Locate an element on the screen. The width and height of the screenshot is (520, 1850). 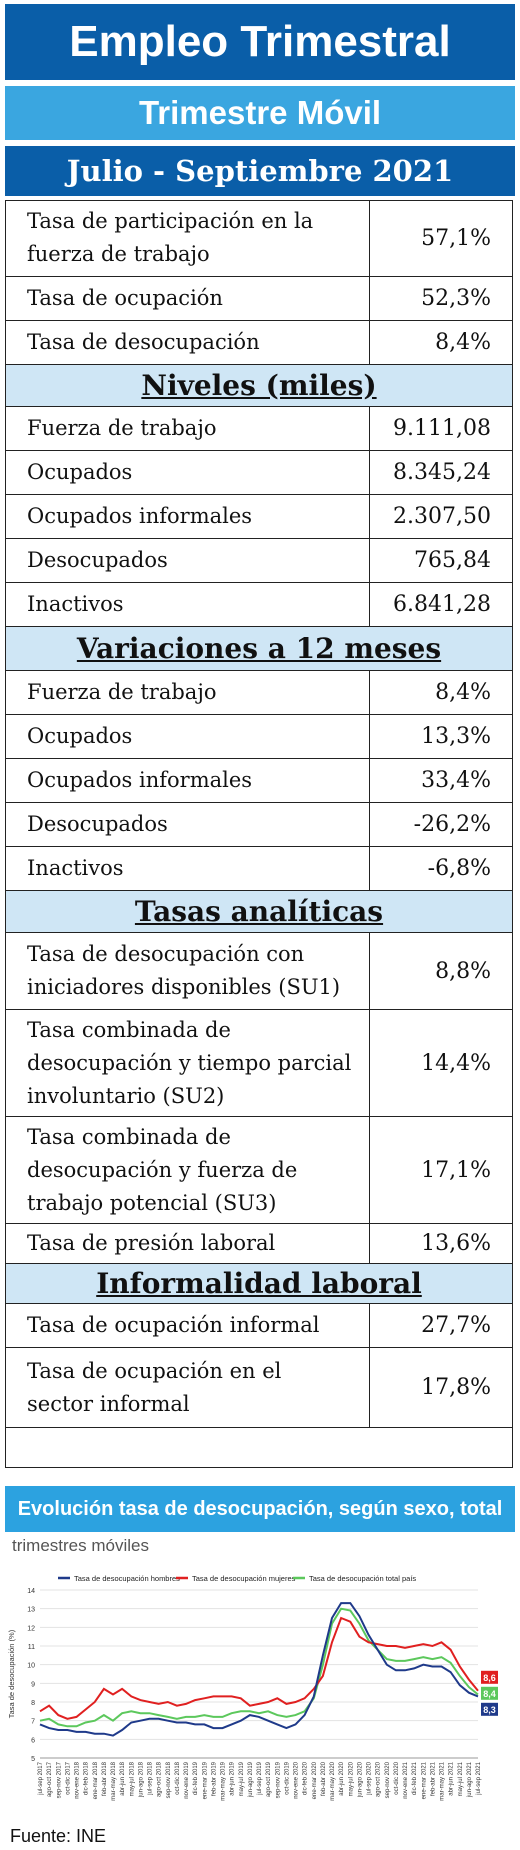
x-tick-label: ene-mar 2018 is located at coordinates (96, 1780).